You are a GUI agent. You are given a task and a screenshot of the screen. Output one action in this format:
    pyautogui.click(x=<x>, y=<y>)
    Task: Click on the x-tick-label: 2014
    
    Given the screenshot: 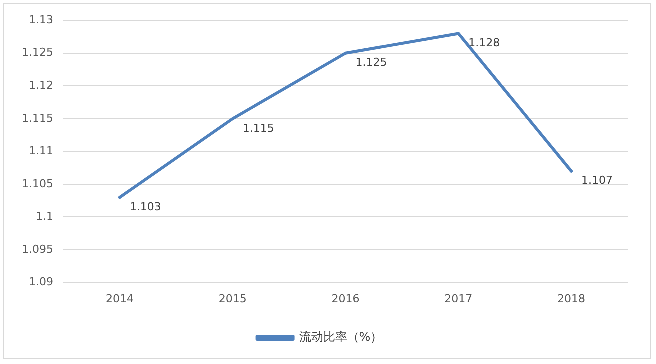 What is the action you would take?
    pyautogui.click(x=120, y=299)
    